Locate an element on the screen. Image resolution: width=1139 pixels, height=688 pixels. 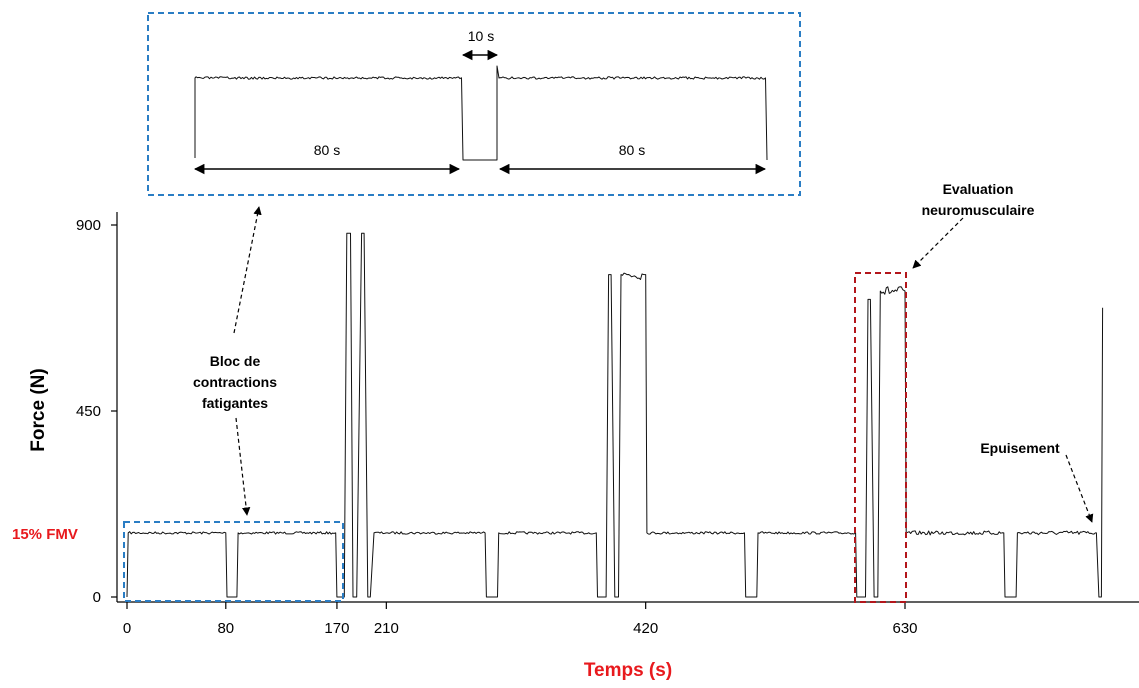
arrow-to-block is located at coordinates (243, 466).